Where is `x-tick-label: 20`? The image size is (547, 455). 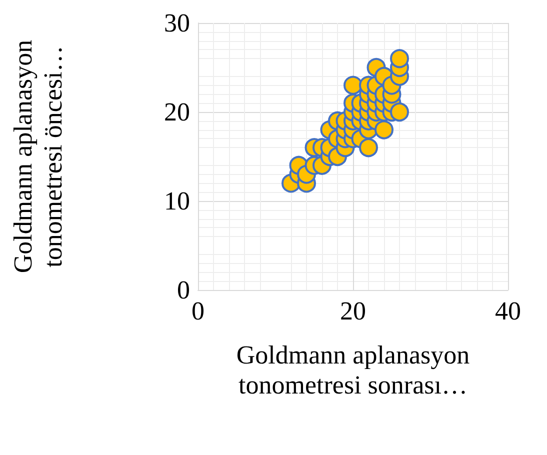
x-tick-label: 20 is located at coordinates (353, 311).